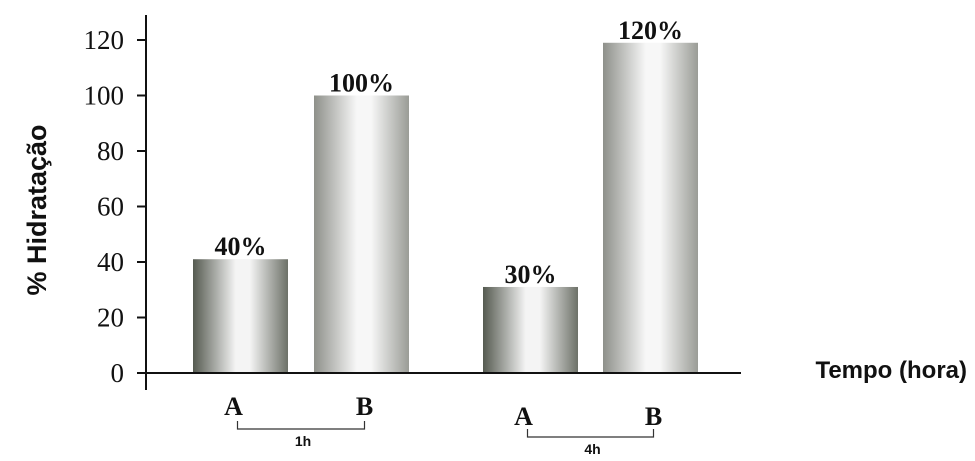 This screenshot has height=461, width=975. What do you see at coordinates (361, 83) in the screenshot?
I see `data-label: 100%` at bounding box center [361, 83].